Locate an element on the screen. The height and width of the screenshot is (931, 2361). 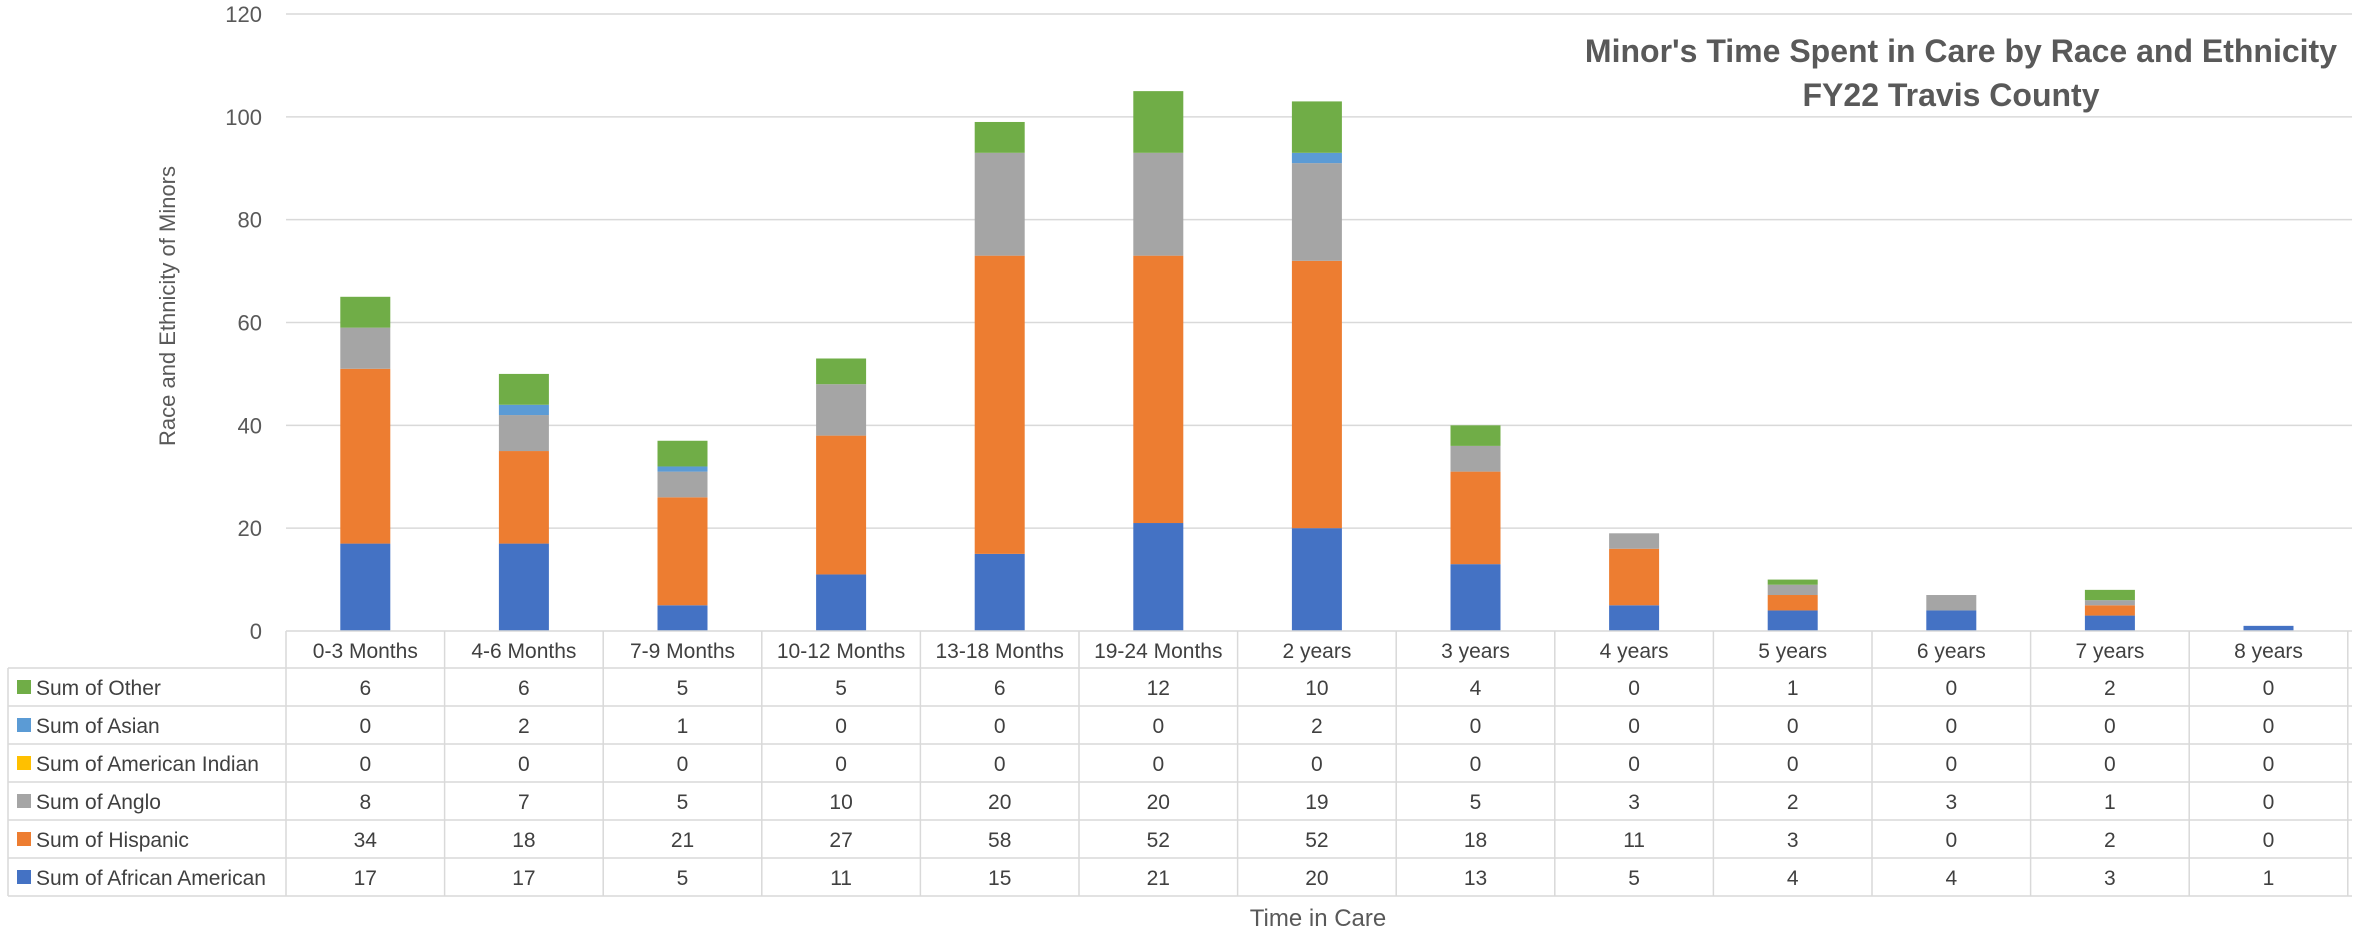
legend-entry: Sum of American Indian is located at coordinates (147, 764).